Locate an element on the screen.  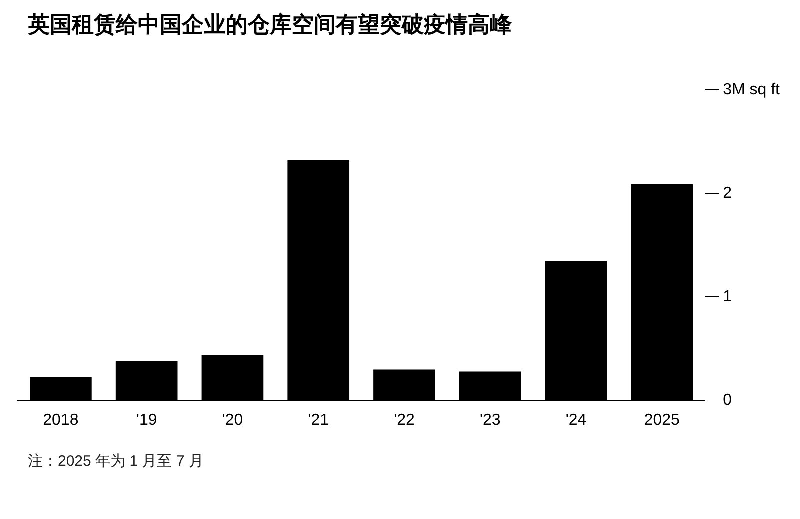
y-tick-label: 3M sq ft is located at coordinates (752, 89).